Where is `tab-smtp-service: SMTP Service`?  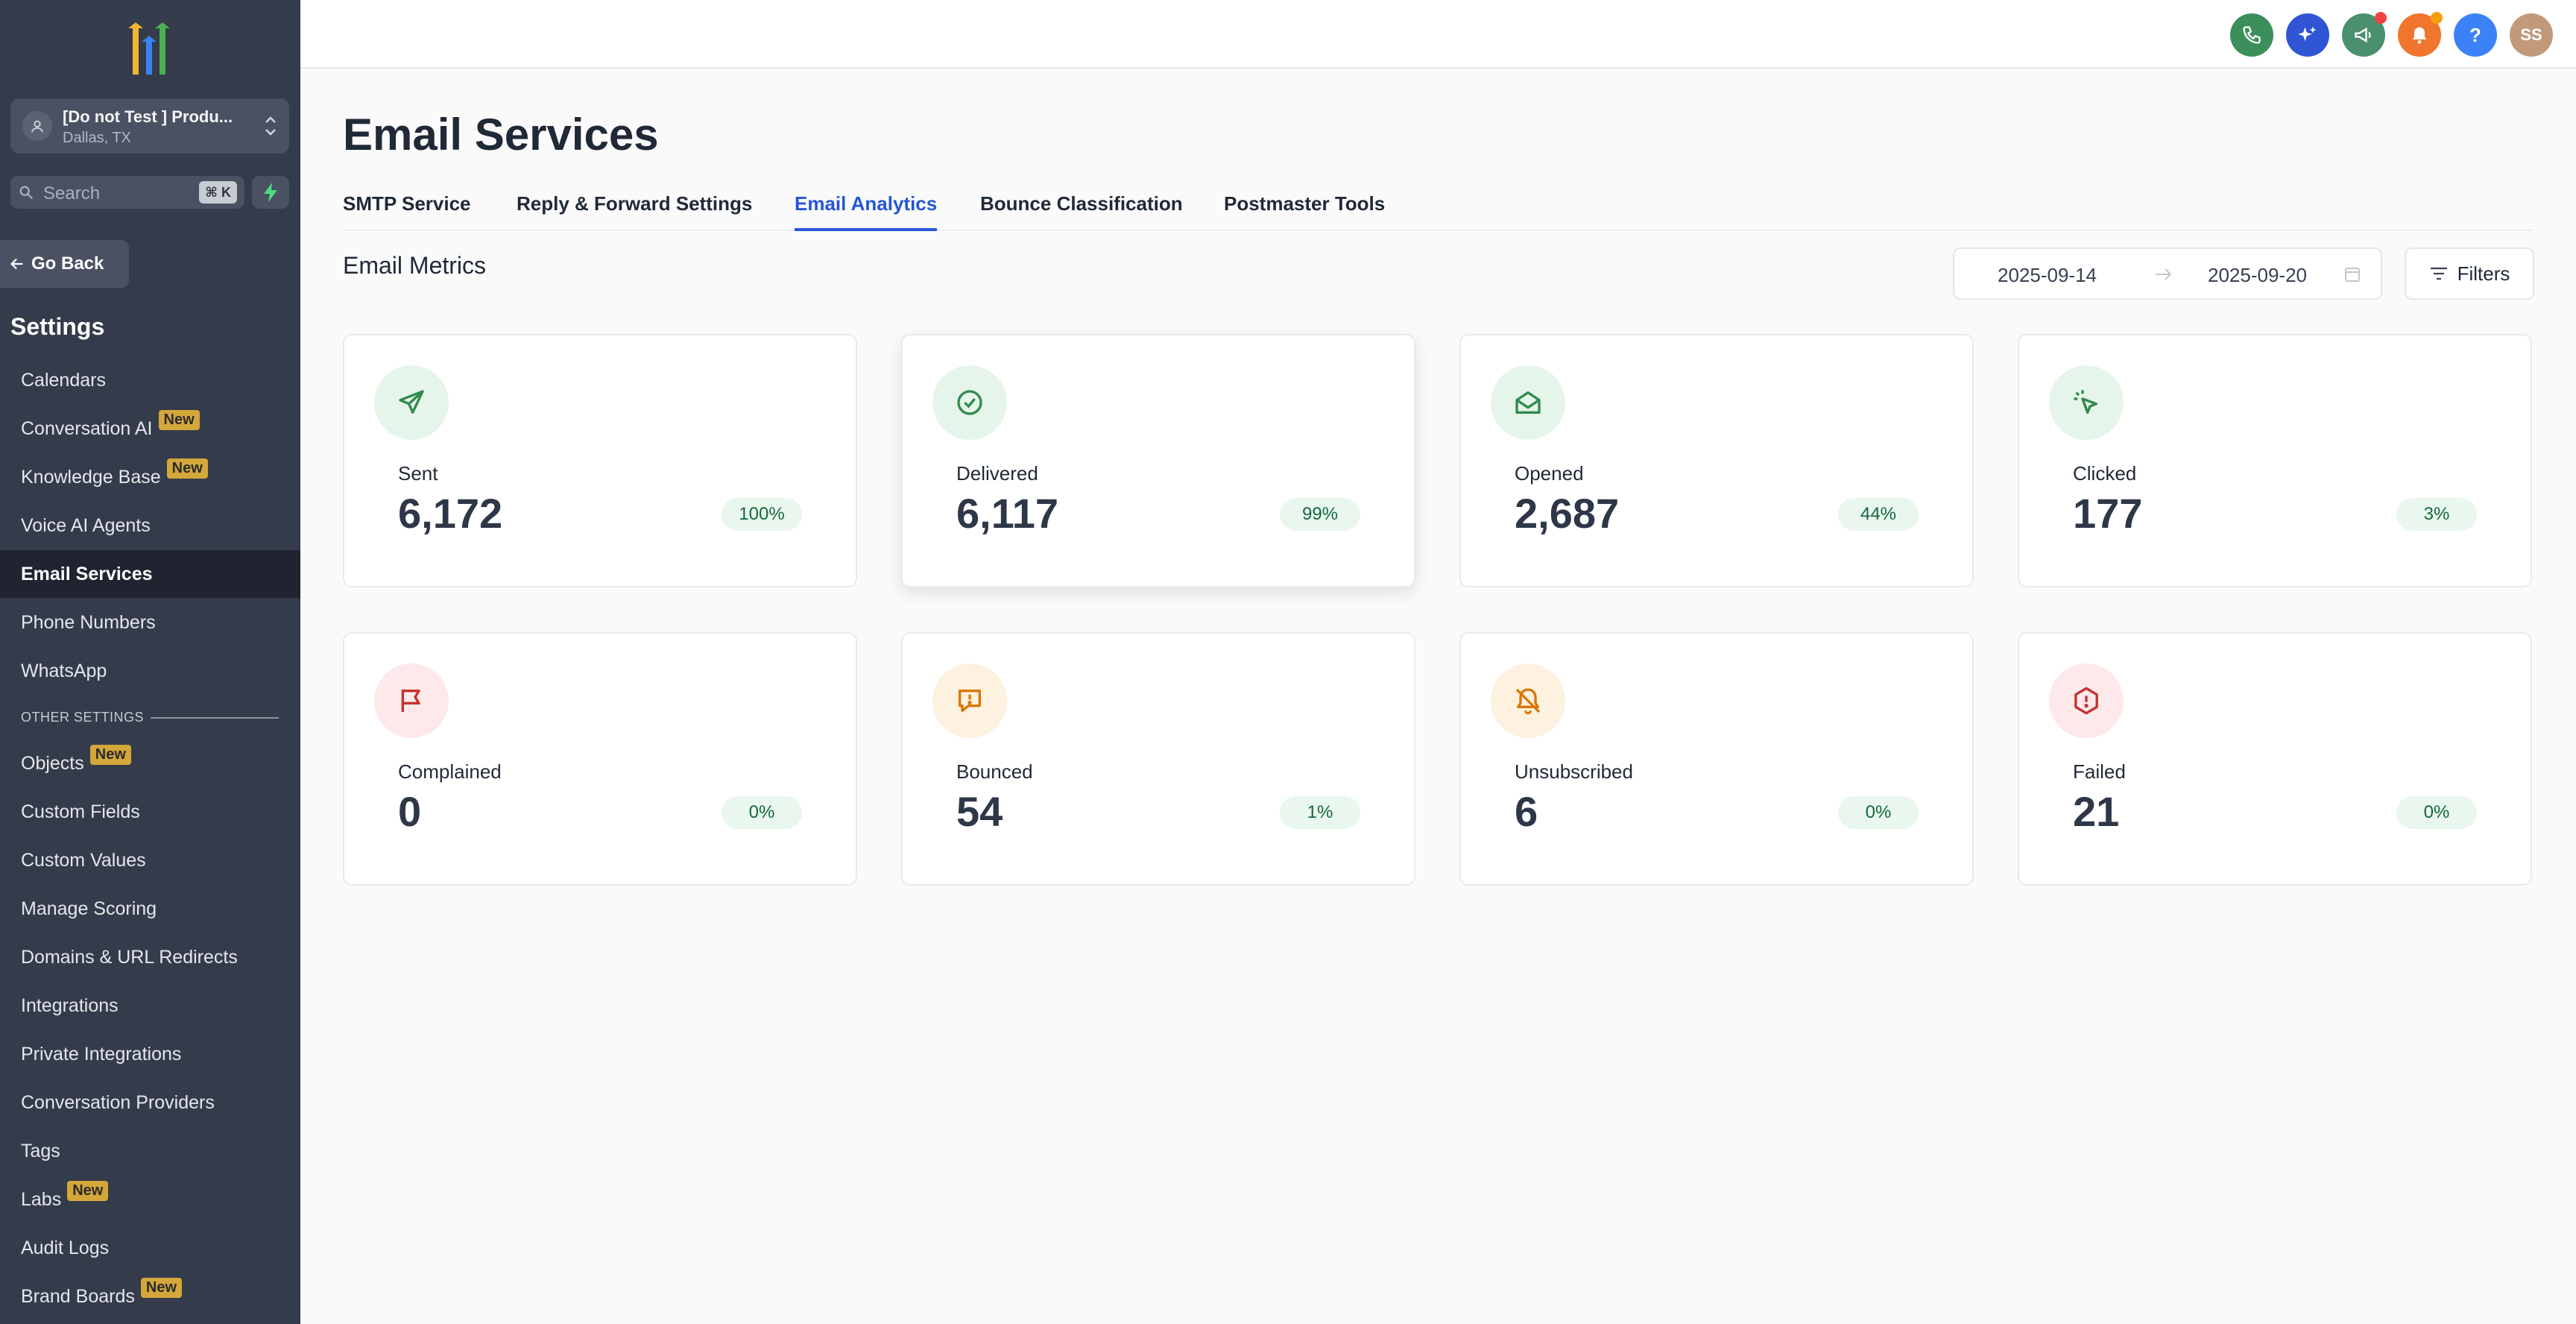 tab-smtp-service: SMTP Service is located at coordinates (407, 203).